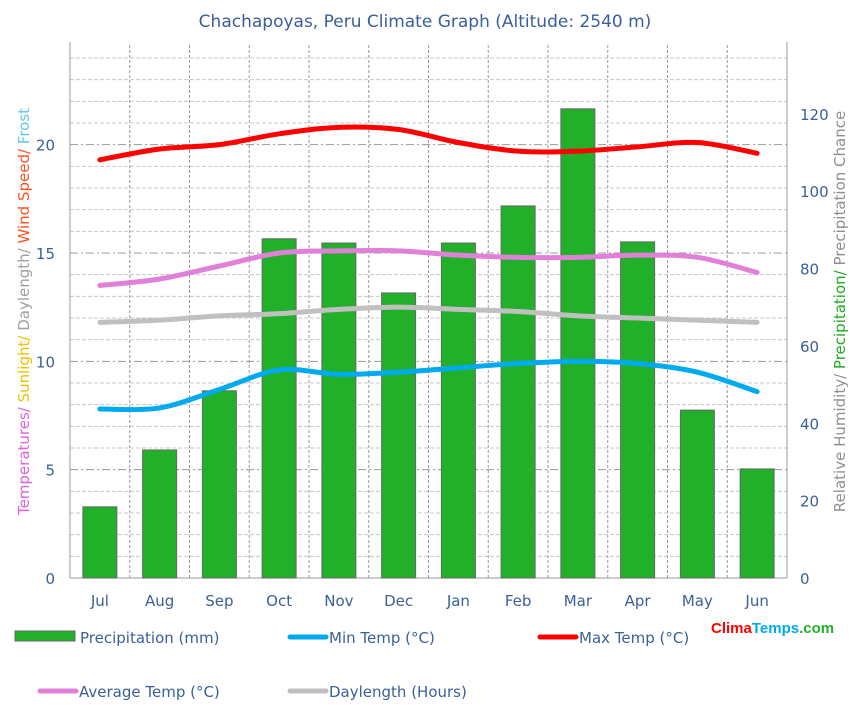 The width and height of the screenshot is (851, 719). Describe the element at coordinates (45, 146) in the screenshot. I see `left-tick-label: 20` at that location.